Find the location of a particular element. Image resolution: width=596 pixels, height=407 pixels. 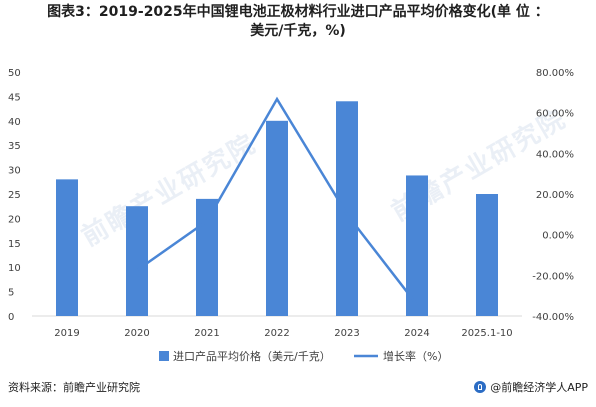

left-tick-label: 35 is located at coordinates (14, 146).